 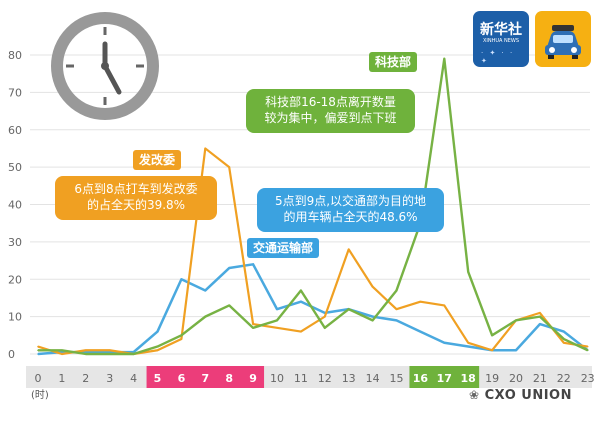 I want to click on wechat-icon: ❀, so click(x=474, y=395).